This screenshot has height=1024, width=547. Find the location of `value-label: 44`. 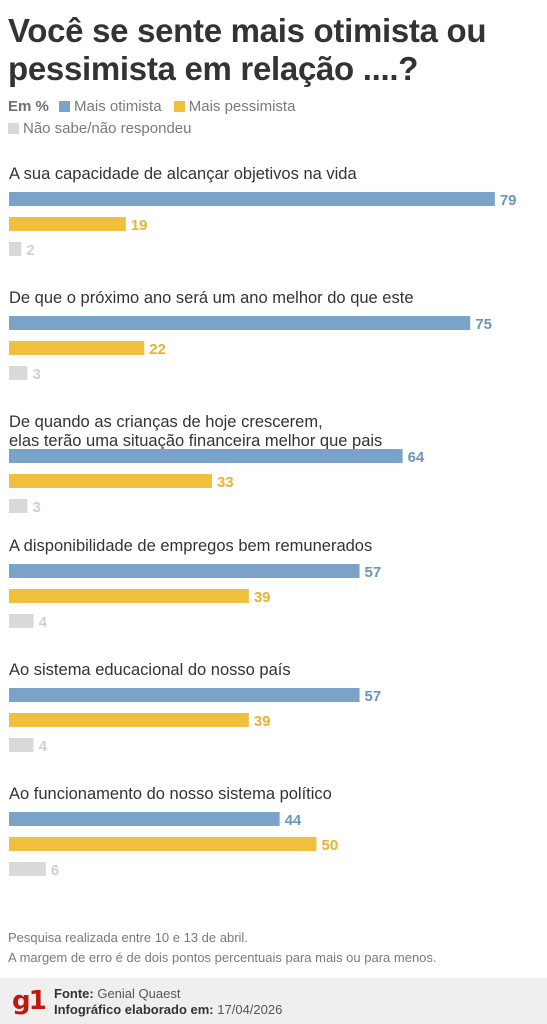

value-label: 44 is located at coordinates (293, 820).